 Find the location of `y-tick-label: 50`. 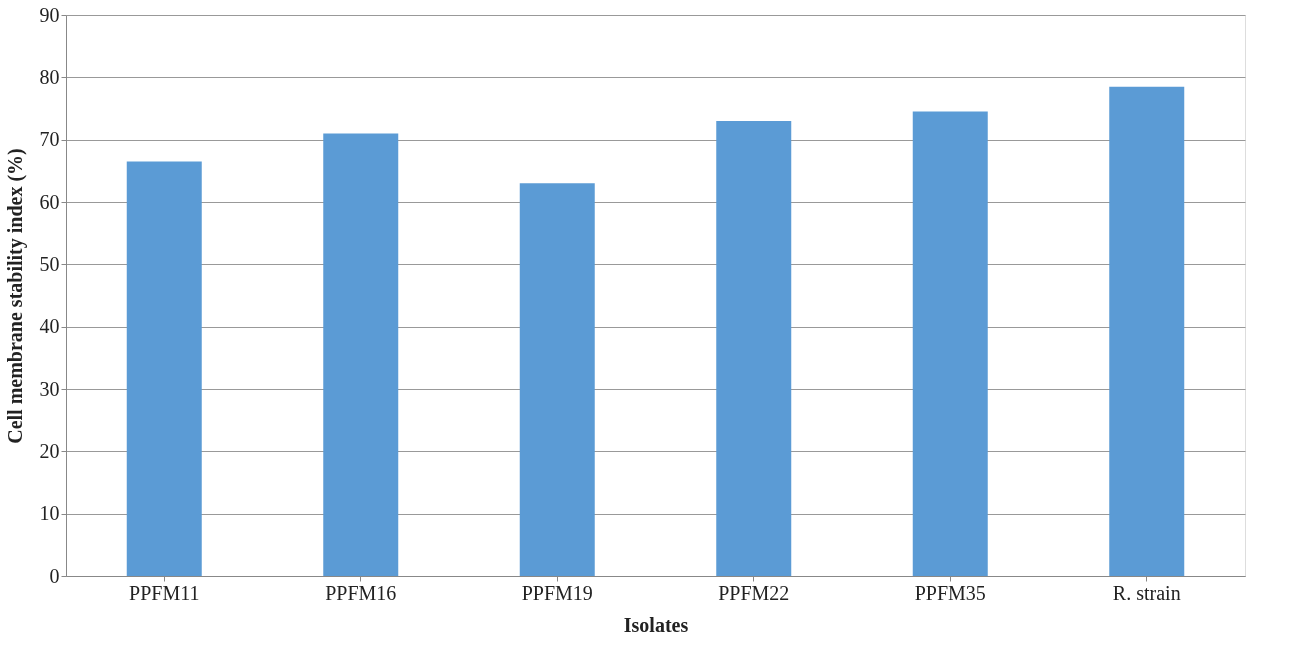

y-tick-label: 50 is located at coordinates (49, 263).